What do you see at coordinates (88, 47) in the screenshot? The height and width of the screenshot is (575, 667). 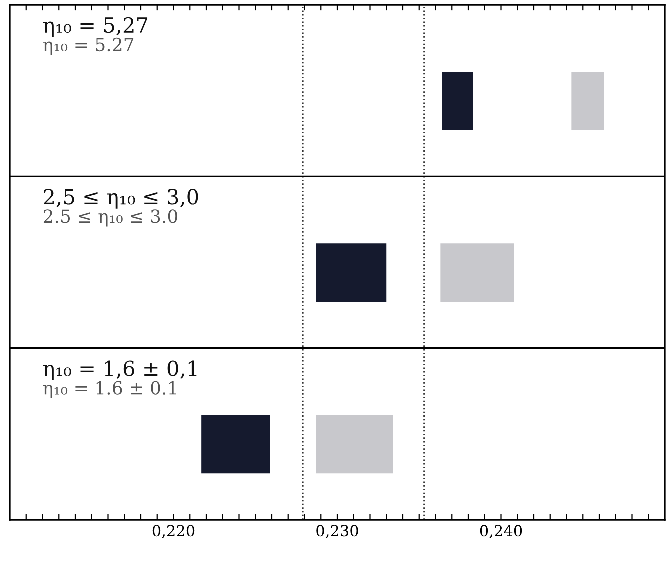 I see `annotation: η₁₀ = 5.27` at bounding box center [88, 47].